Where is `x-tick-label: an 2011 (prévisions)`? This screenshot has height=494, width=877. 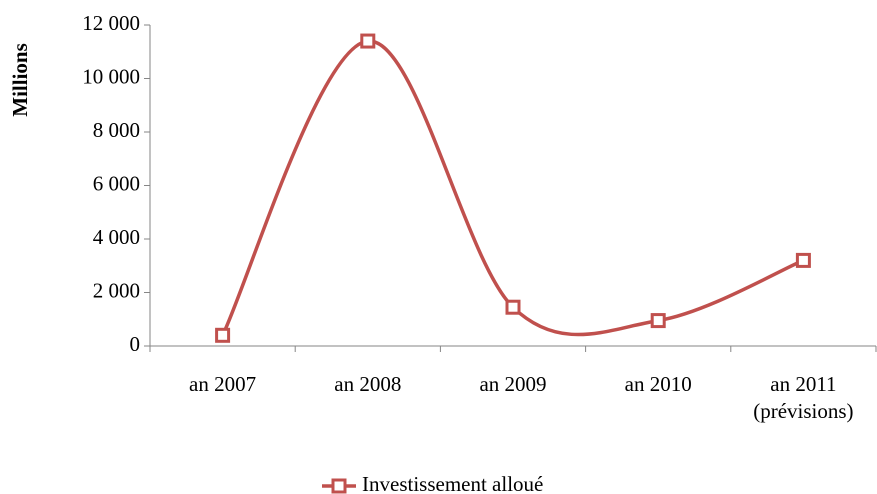
x-tick-label: an 2011 (prévisions) is located at coordinates (803, 397).